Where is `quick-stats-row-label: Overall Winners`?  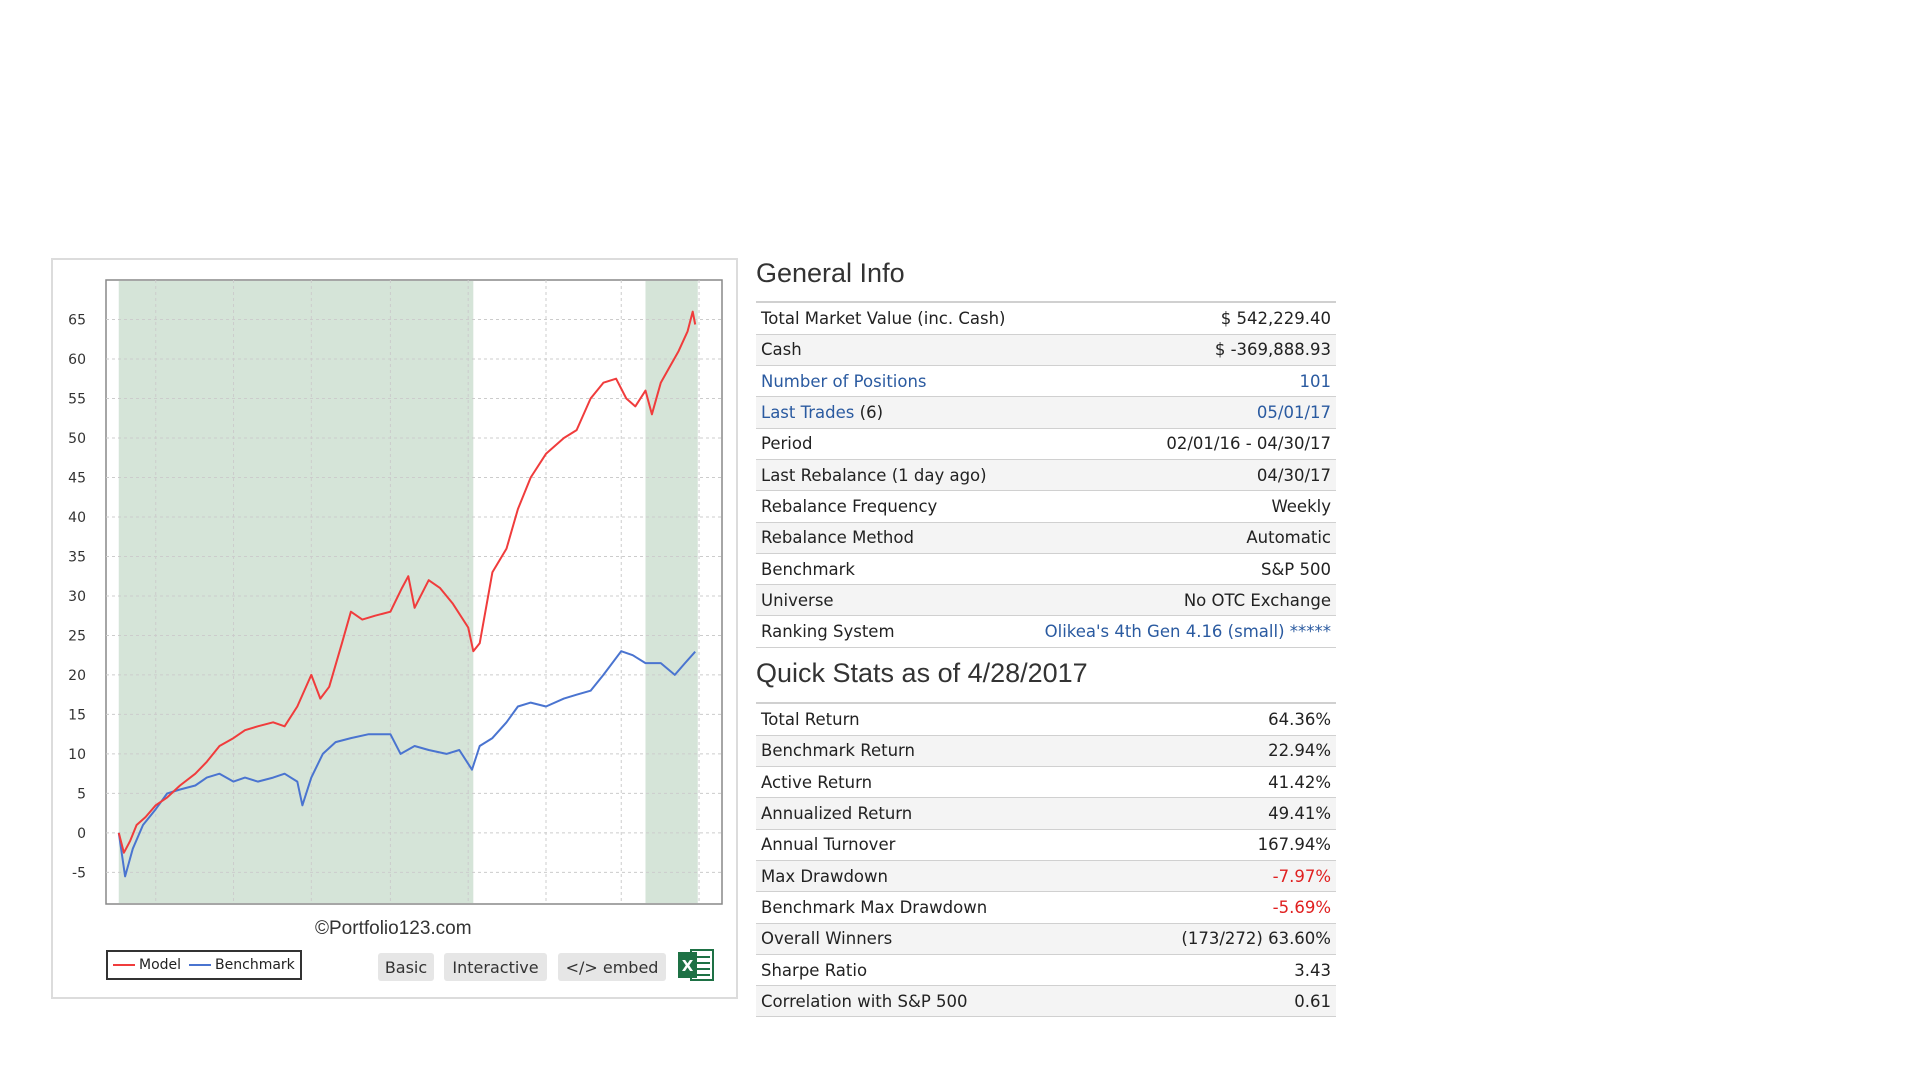 quick-stats-row-label: Overall Winners is located at coordinates (827, 939).